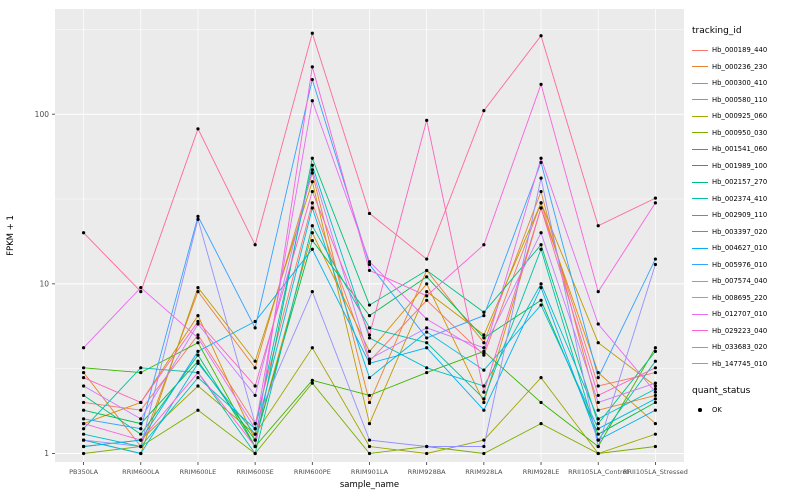 The width and height of the screenshot is (800, 500). I want to click on legend-item-Hb_000300_410: Hb_000300_410, so click(746, 83).